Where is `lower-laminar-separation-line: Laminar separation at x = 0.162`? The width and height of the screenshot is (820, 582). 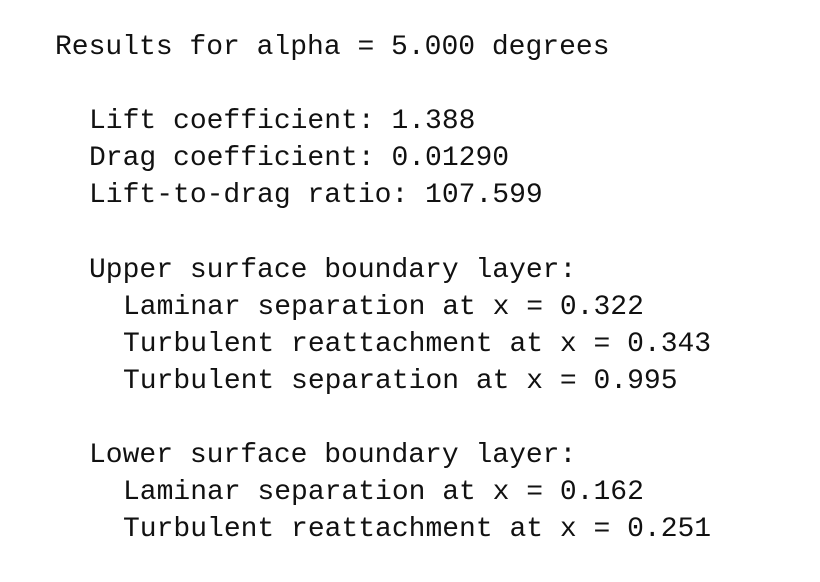
lower-laminar-separation-line: Laminar separation at x = 0.162 is located at coordinates (383, 492).